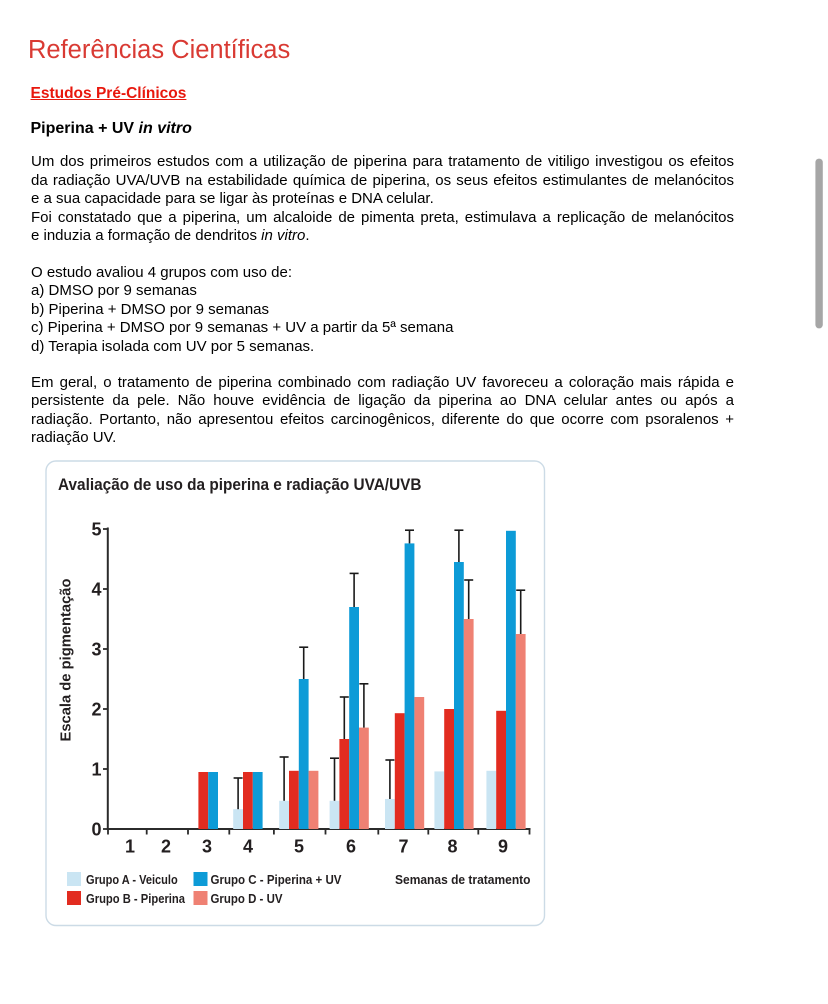 The image size is (828, 1004). Describe the element at coordinates (276, 879) in the screenshot. I see `svg-text: Grupo C - Piperina + UV` at that location.